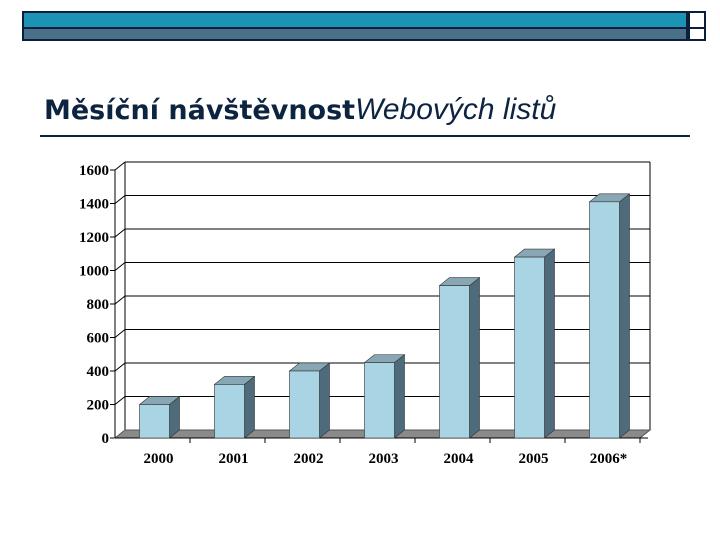 The image size is (720, 540). What do you see at coordinates (384, 459) in the screenshot?
I see `x-tick-label: 2003` at bounding box center [384, 459].